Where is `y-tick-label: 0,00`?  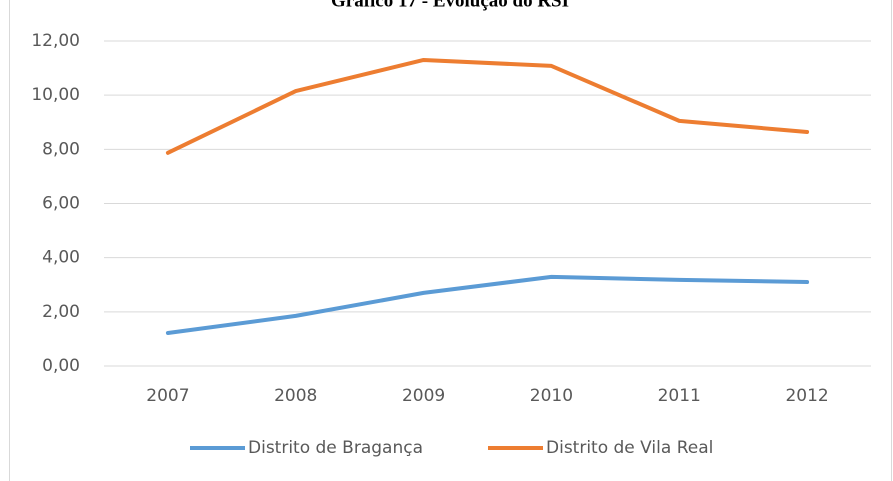
y-tick-label: 0,00 is located at coordinates (61, 366).